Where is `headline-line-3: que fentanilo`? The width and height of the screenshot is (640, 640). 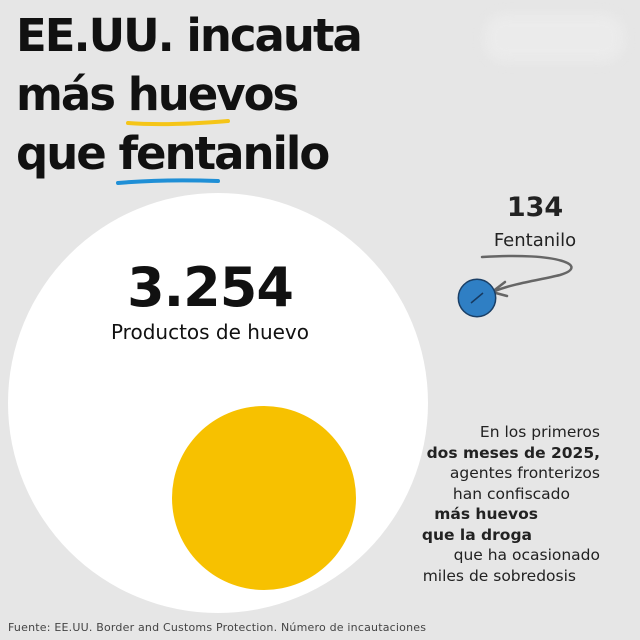 headline-line-3: que fentanilo is located at coordinates (188, 154).